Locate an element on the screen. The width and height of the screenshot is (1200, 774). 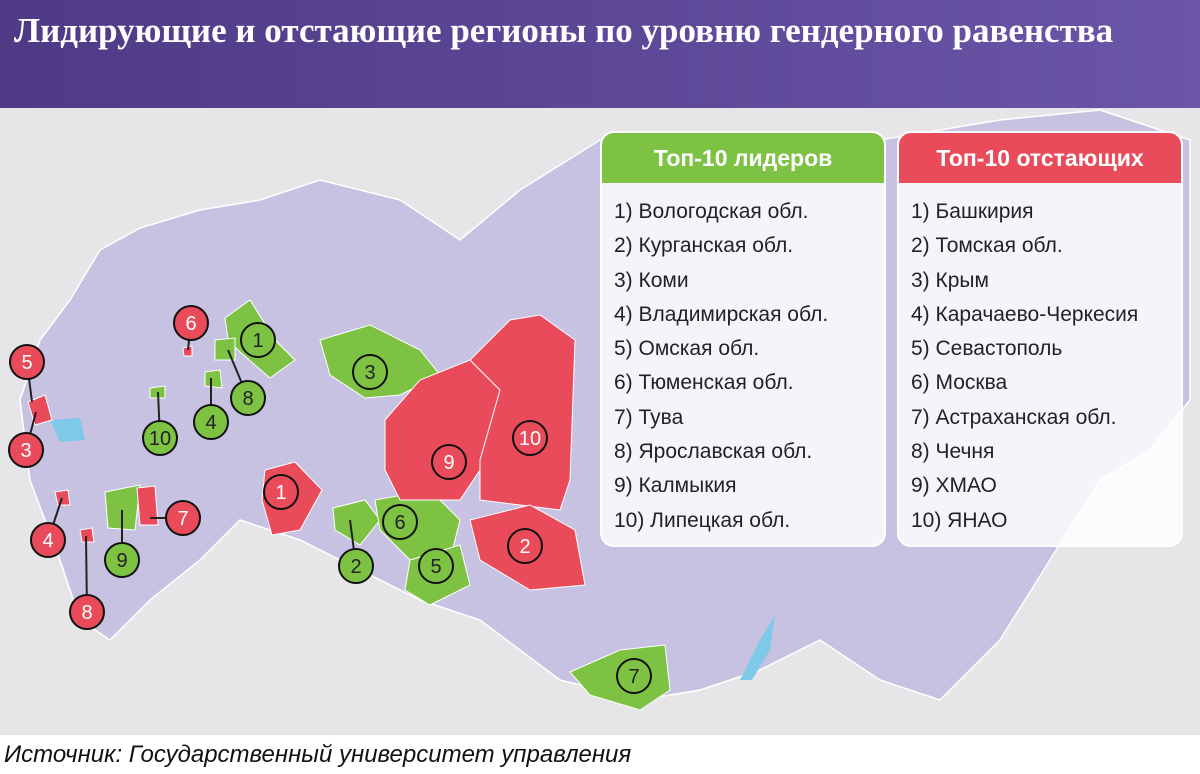
list-item: 7) Тува is located at coordinates (649, 417).